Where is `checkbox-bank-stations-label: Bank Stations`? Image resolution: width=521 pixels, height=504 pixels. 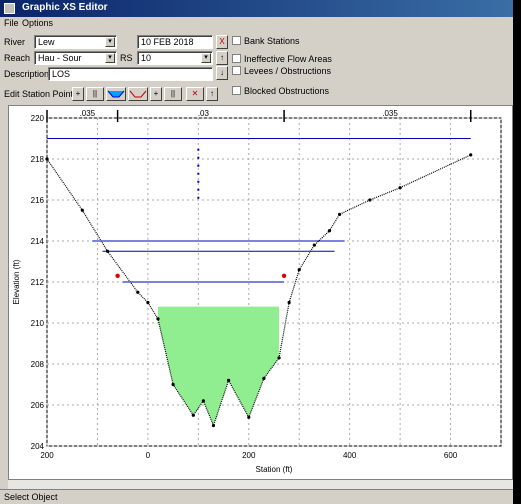
checkbox-bank-stations-label: Bank Stations is located at coordinates (272, 41).